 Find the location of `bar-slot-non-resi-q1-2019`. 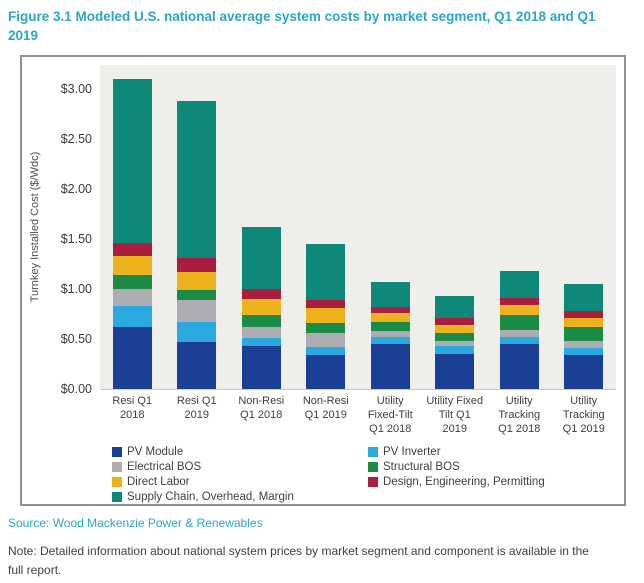

bar-slot-non-resi-q1-2019 is located at coordinates (326, 227).